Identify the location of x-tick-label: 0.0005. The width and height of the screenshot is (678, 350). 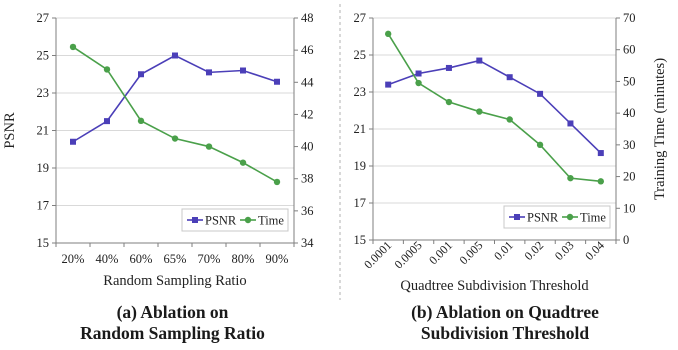
(407, 254).